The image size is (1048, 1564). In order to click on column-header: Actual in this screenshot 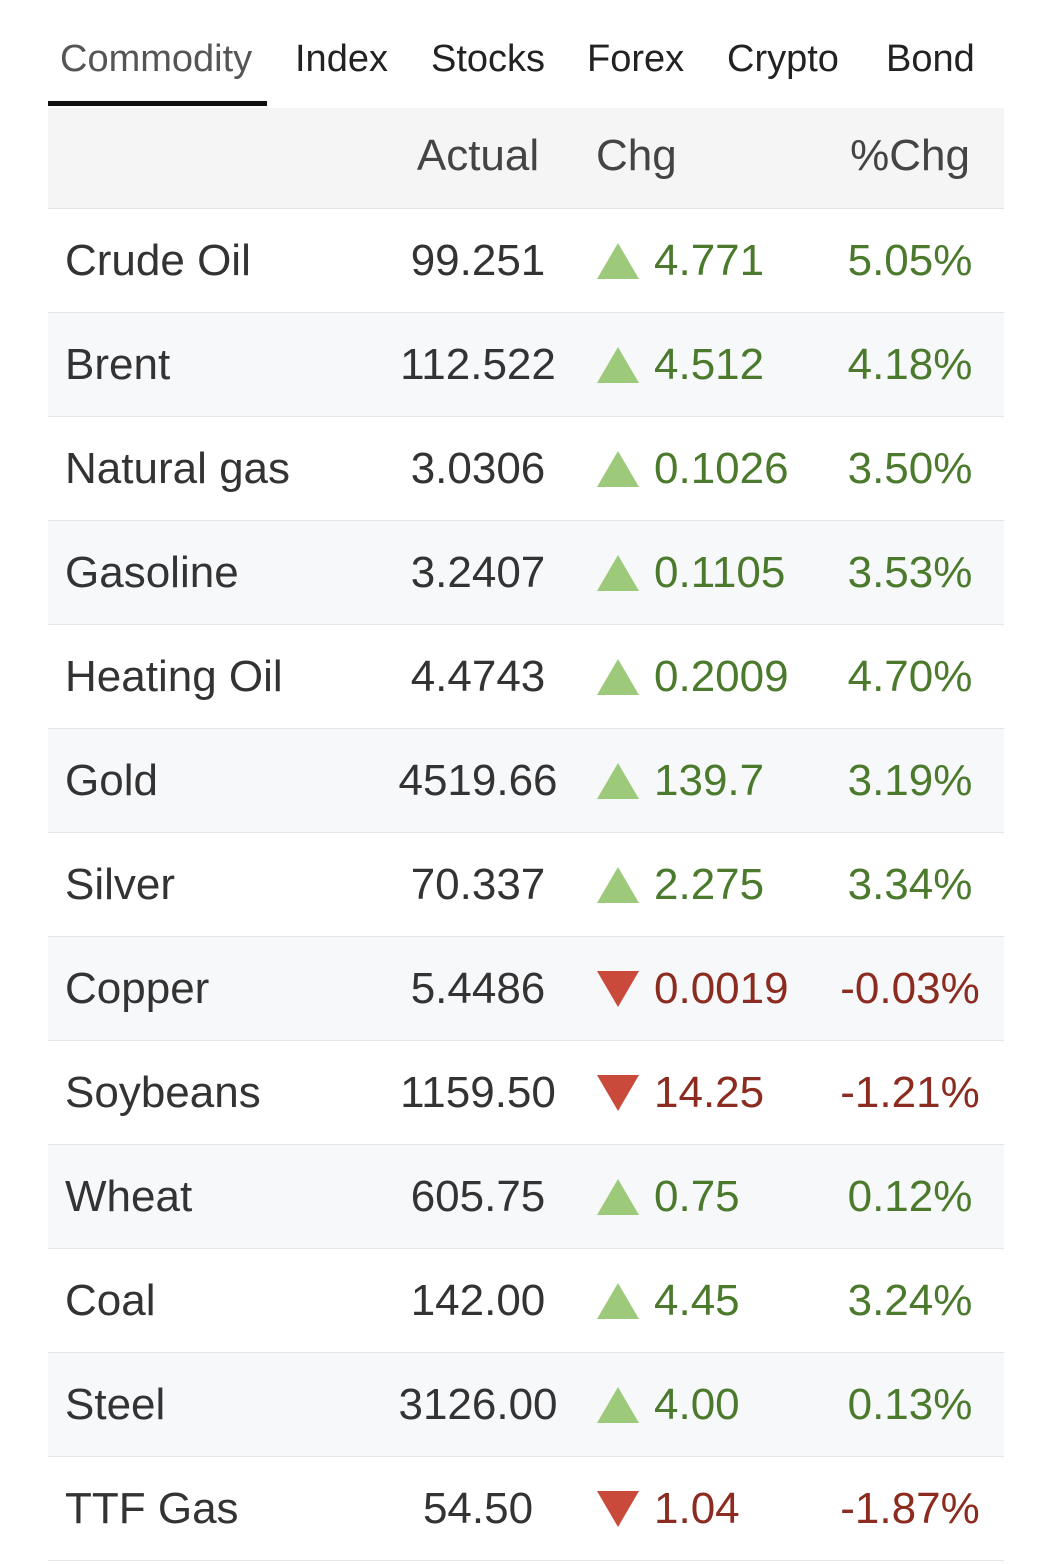, I will do `click(478, 155)`.